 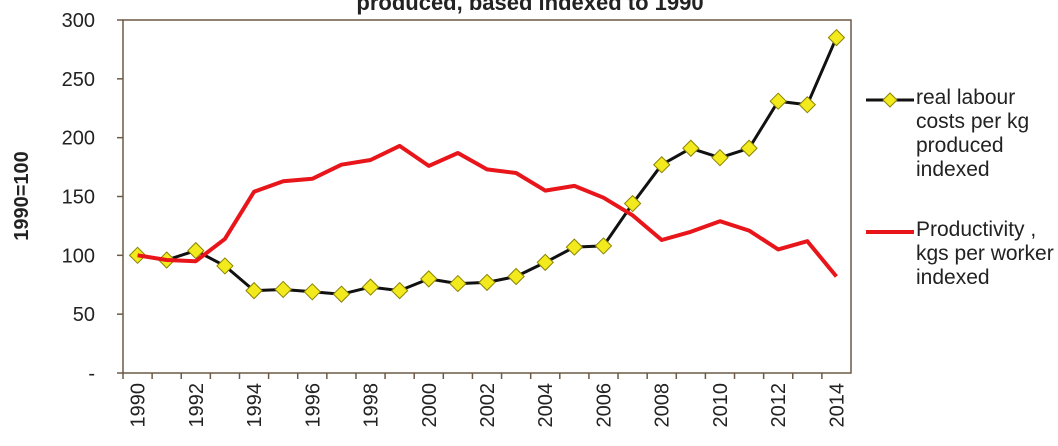 I want to click on y-tick-label: 200, so click(x=78, y=139).